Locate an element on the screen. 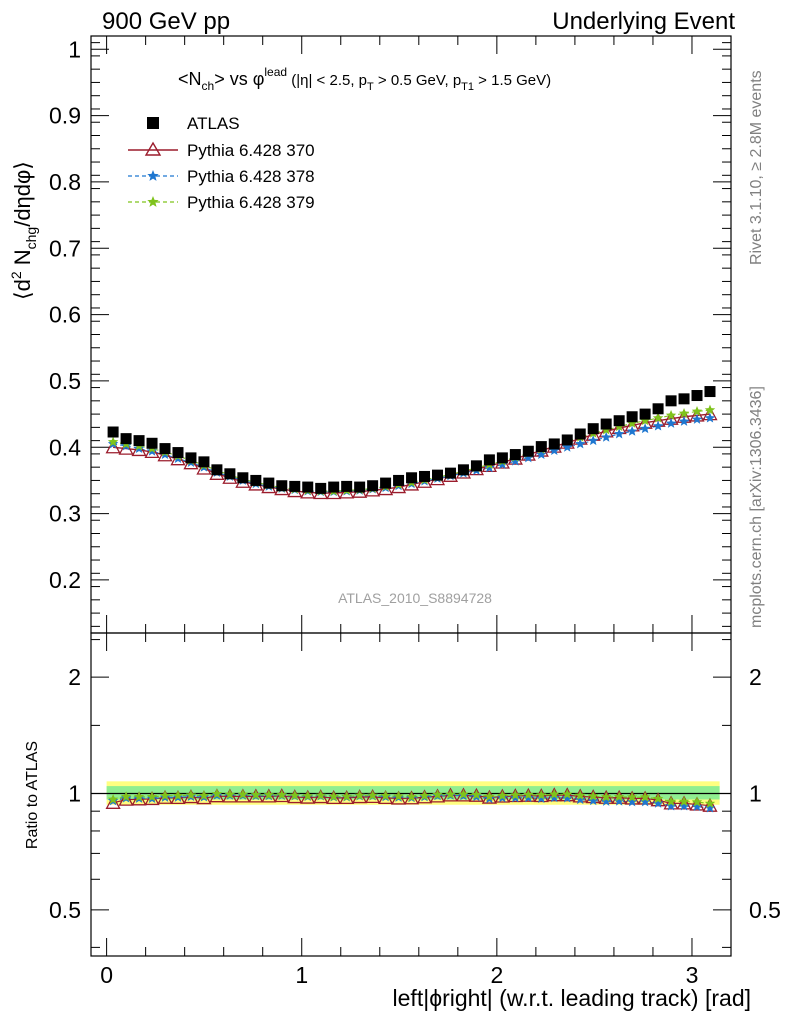 The height and width of the screenshot is (1029, 786). ratio-ytick-label-right: 2 is located at coordinates (755, 677).